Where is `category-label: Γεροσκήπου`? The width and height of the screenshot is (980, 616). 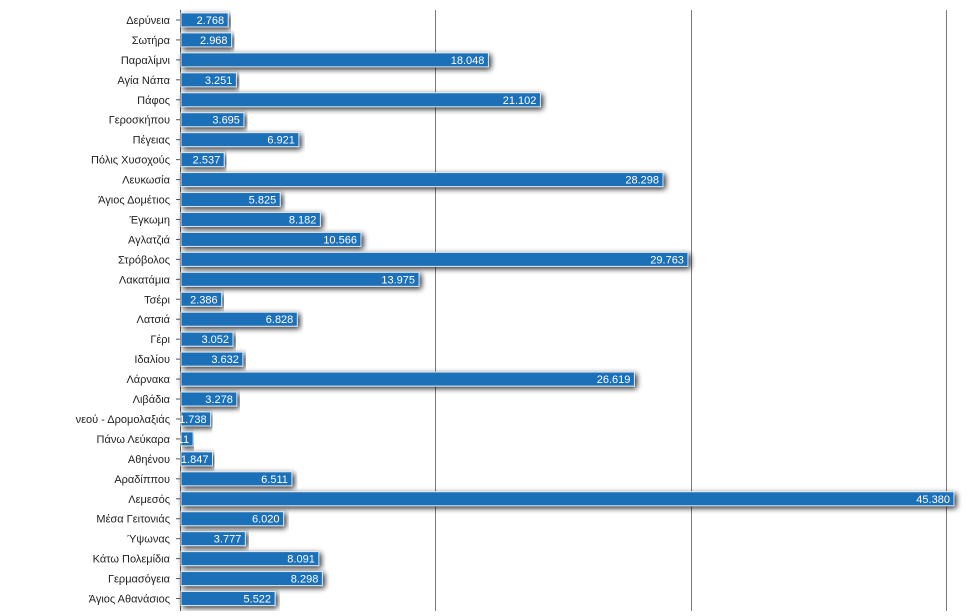 category-label: Γεροσκήπου is located at coordinates (139, 121).